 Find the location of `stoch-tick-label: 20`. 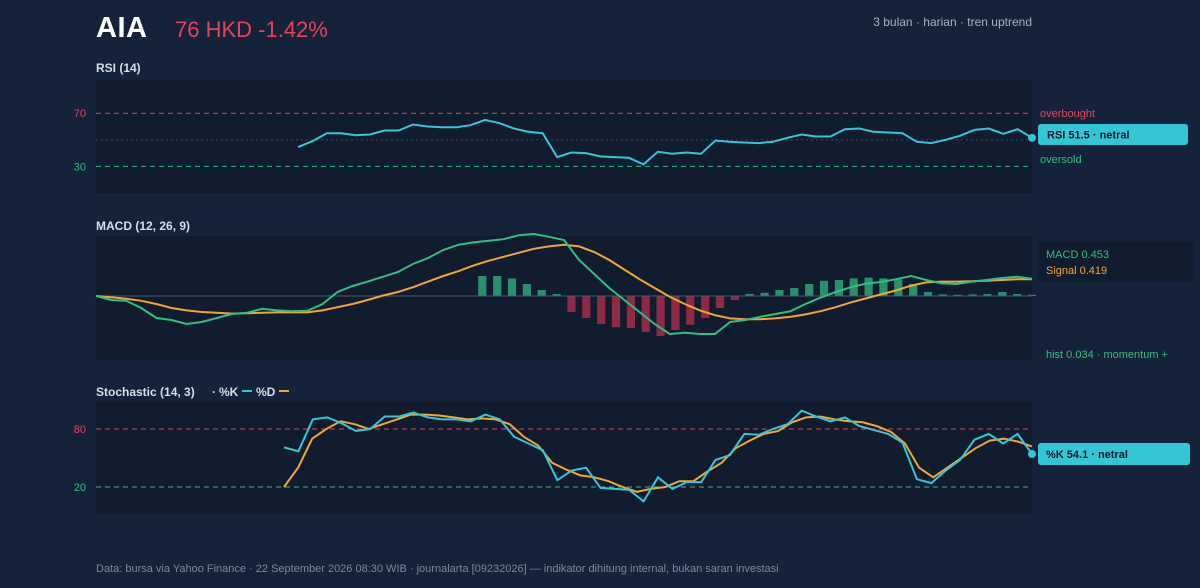

stoch-tick-label: 20 is located at coordinates (80, 488).